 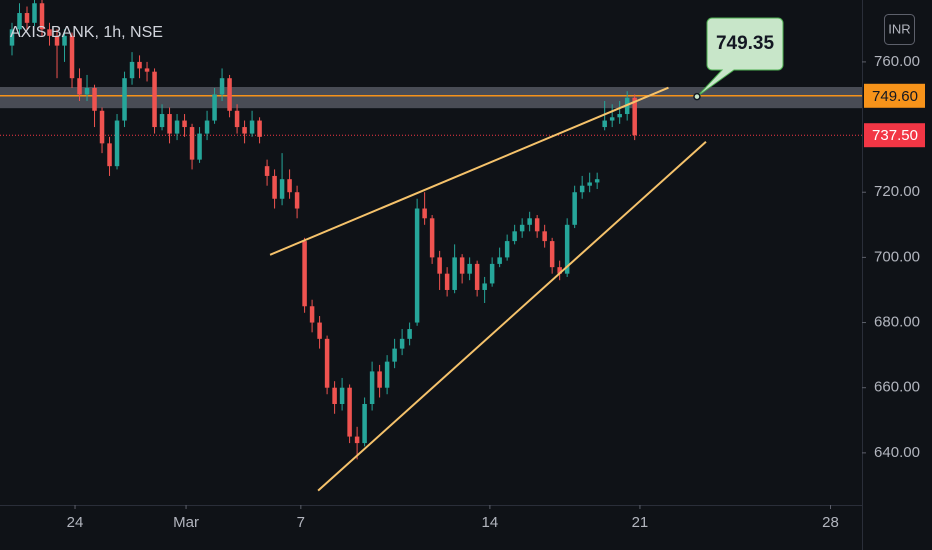 What do you see at coordinates (740, 57) in the screenshot?
I see `callout-box` at bounding box center [740, 57].